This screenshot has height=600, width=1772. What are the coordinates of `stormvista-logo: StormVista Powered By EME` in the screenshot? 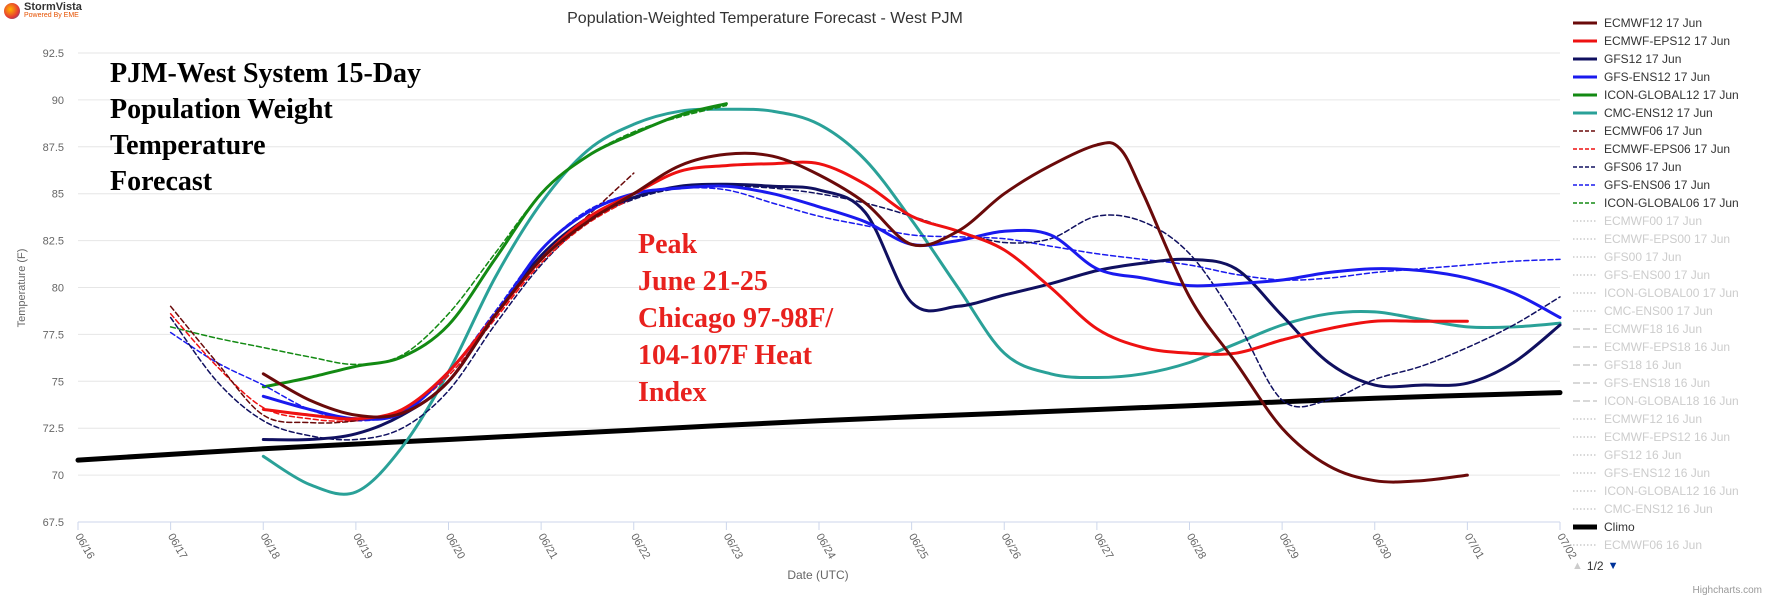 It's located at (43, 10).